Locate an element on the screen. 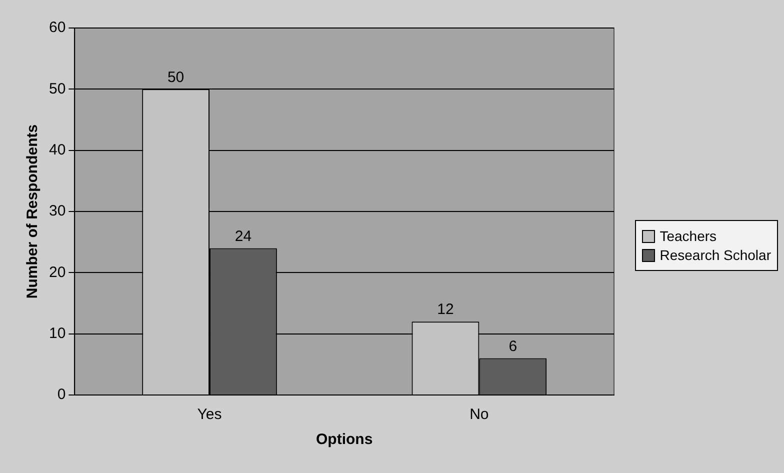 This screenshot has width=784, height=473. data-label: 50 is located at coordinates (175, 77).